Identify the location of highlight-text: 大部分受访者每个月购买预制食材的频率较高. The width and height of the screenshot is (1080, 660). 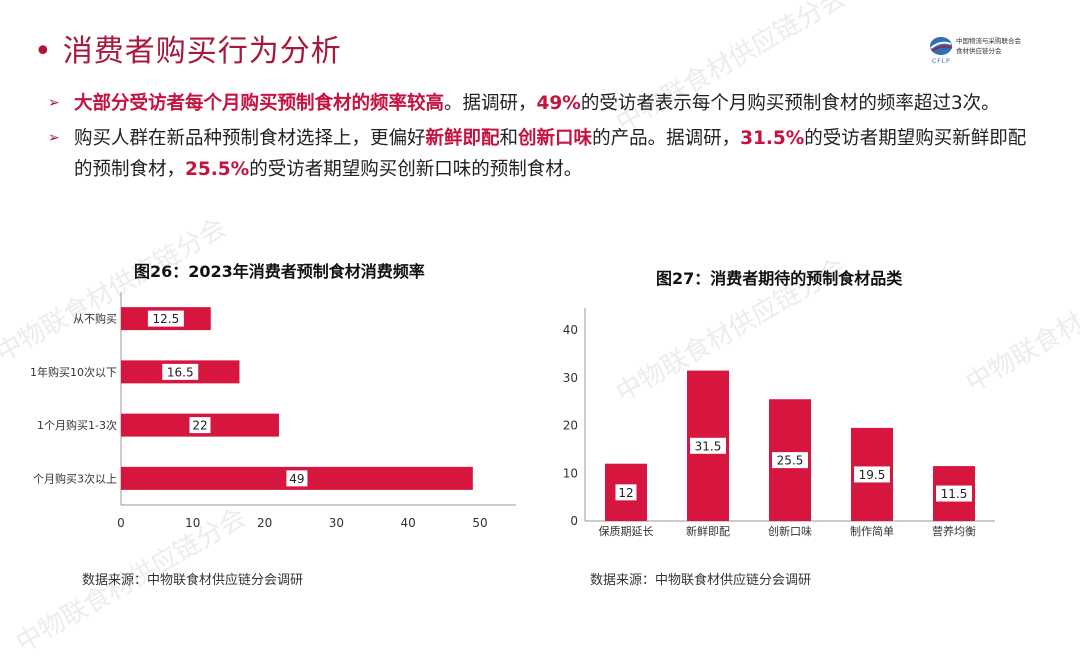
(259, 103).